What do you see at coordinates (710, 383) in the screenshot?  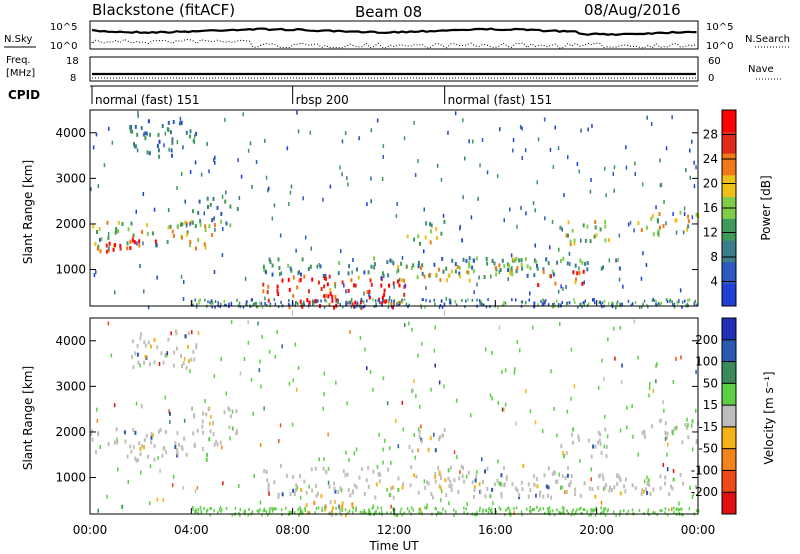 I see `colorbar-tick-label: 50` at bounding box center [710, 383].